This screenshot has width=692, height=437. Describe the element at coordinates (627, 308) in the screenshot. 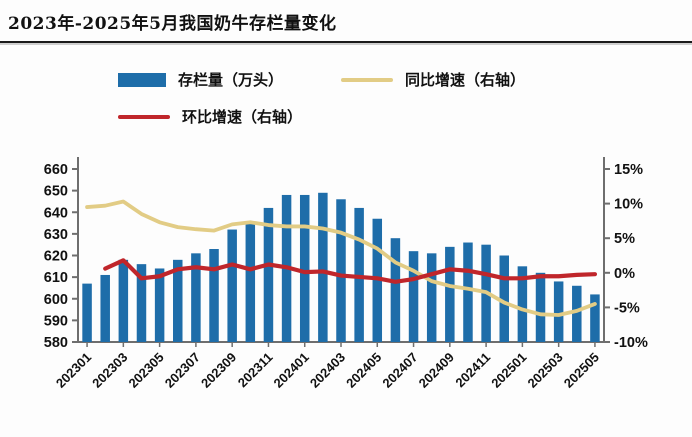

I see `y-tick-label: -5%` at that location.